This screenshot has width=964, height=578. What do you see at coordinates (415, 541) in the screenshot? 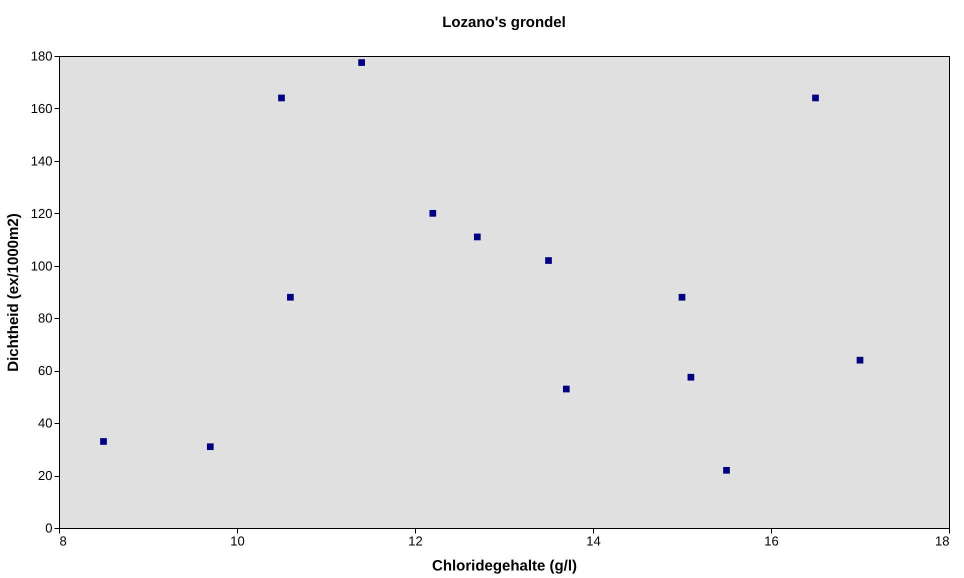
I see `x-tick-label: 12` at bounding box center [415, 541].